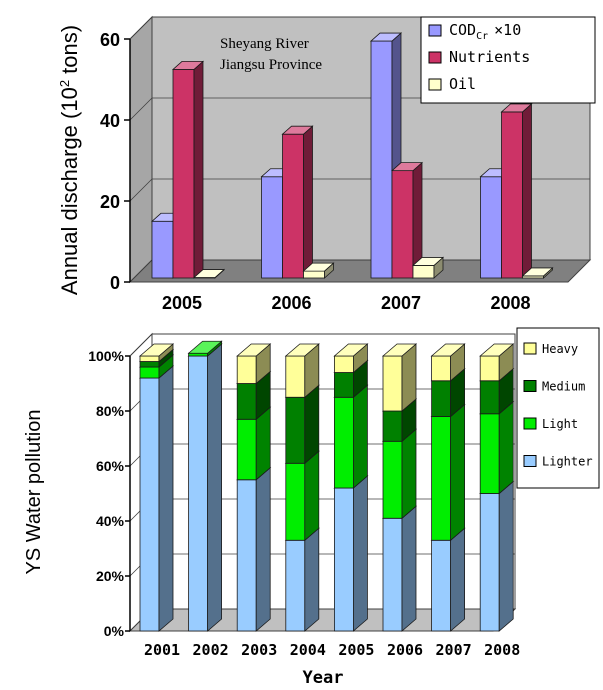 This screenshot has width=603, height=690. What do you see at coordinates (458, 472) in the screenshot?
I see `segment-light-2007-side` at bounding box center [458, 472].